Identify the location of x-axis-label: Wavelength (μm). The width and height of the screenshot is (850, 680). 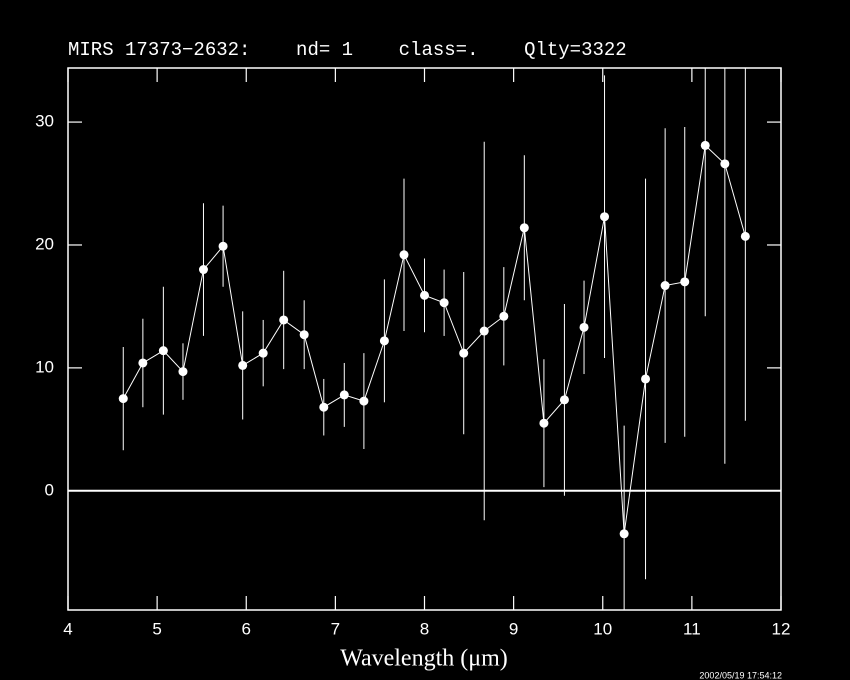
(424, 659).